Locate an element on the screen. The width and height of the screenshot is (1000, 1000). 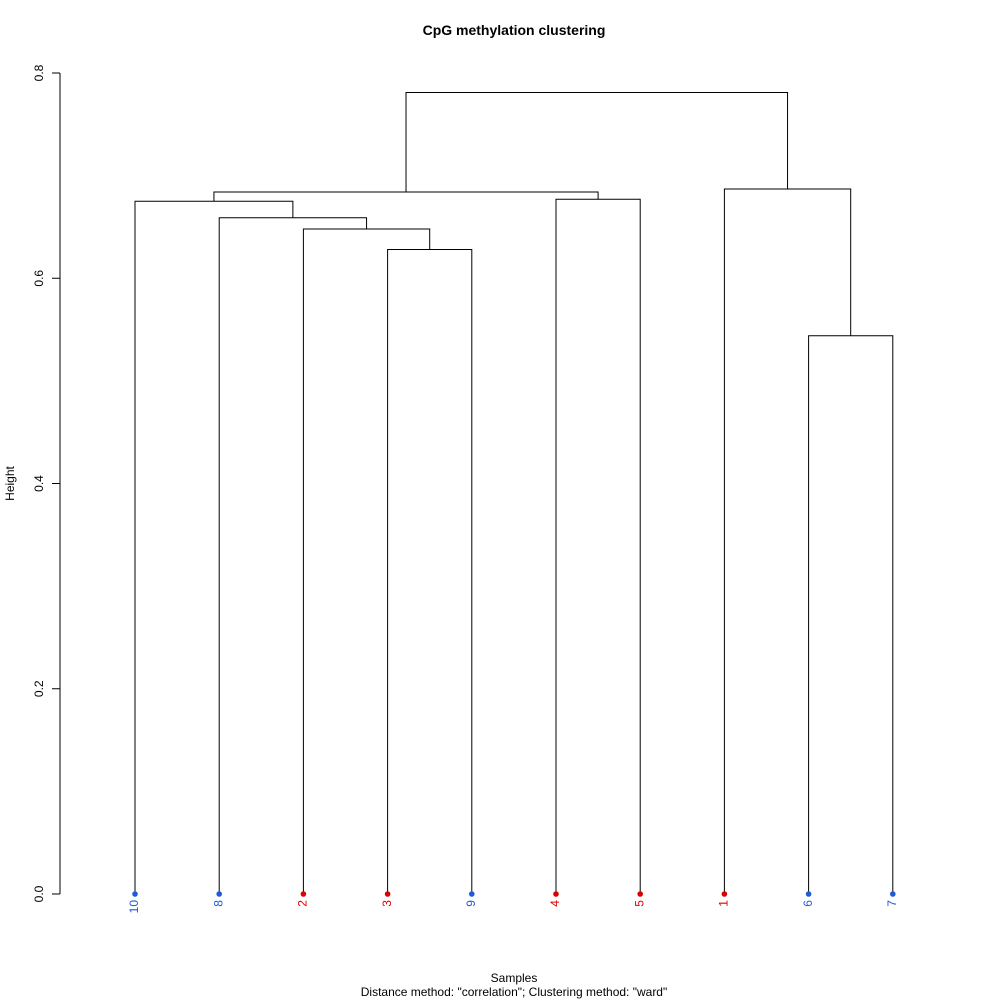
leaf-label-4: 4 is located at coordinates (555, 903).